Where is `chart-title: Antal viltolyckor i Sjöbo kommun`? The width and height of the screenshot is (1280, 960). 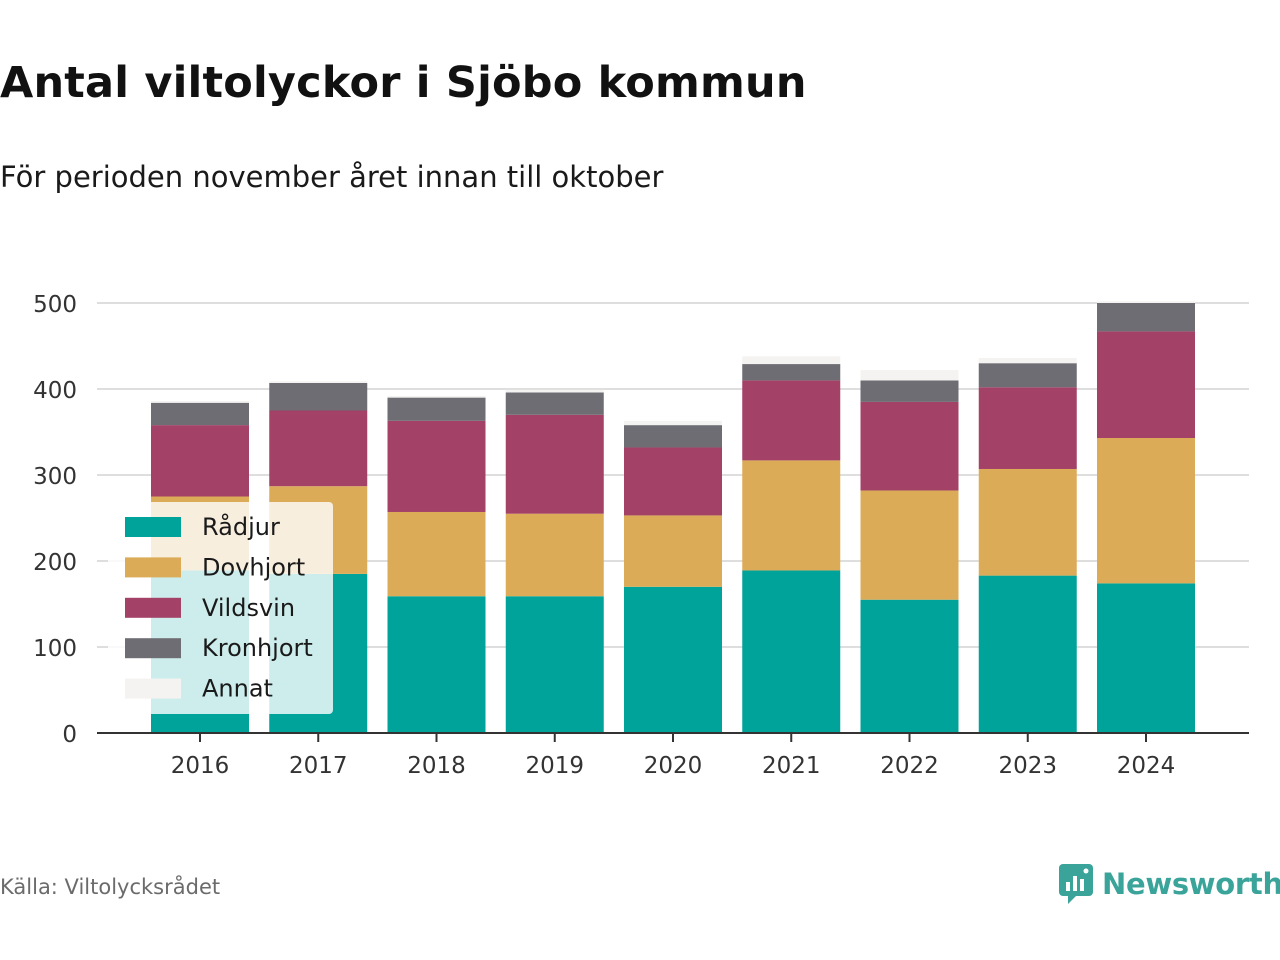
chart-title: Antal viltolyckor i Sjöbo kommun is located at coordinates (403, 83).